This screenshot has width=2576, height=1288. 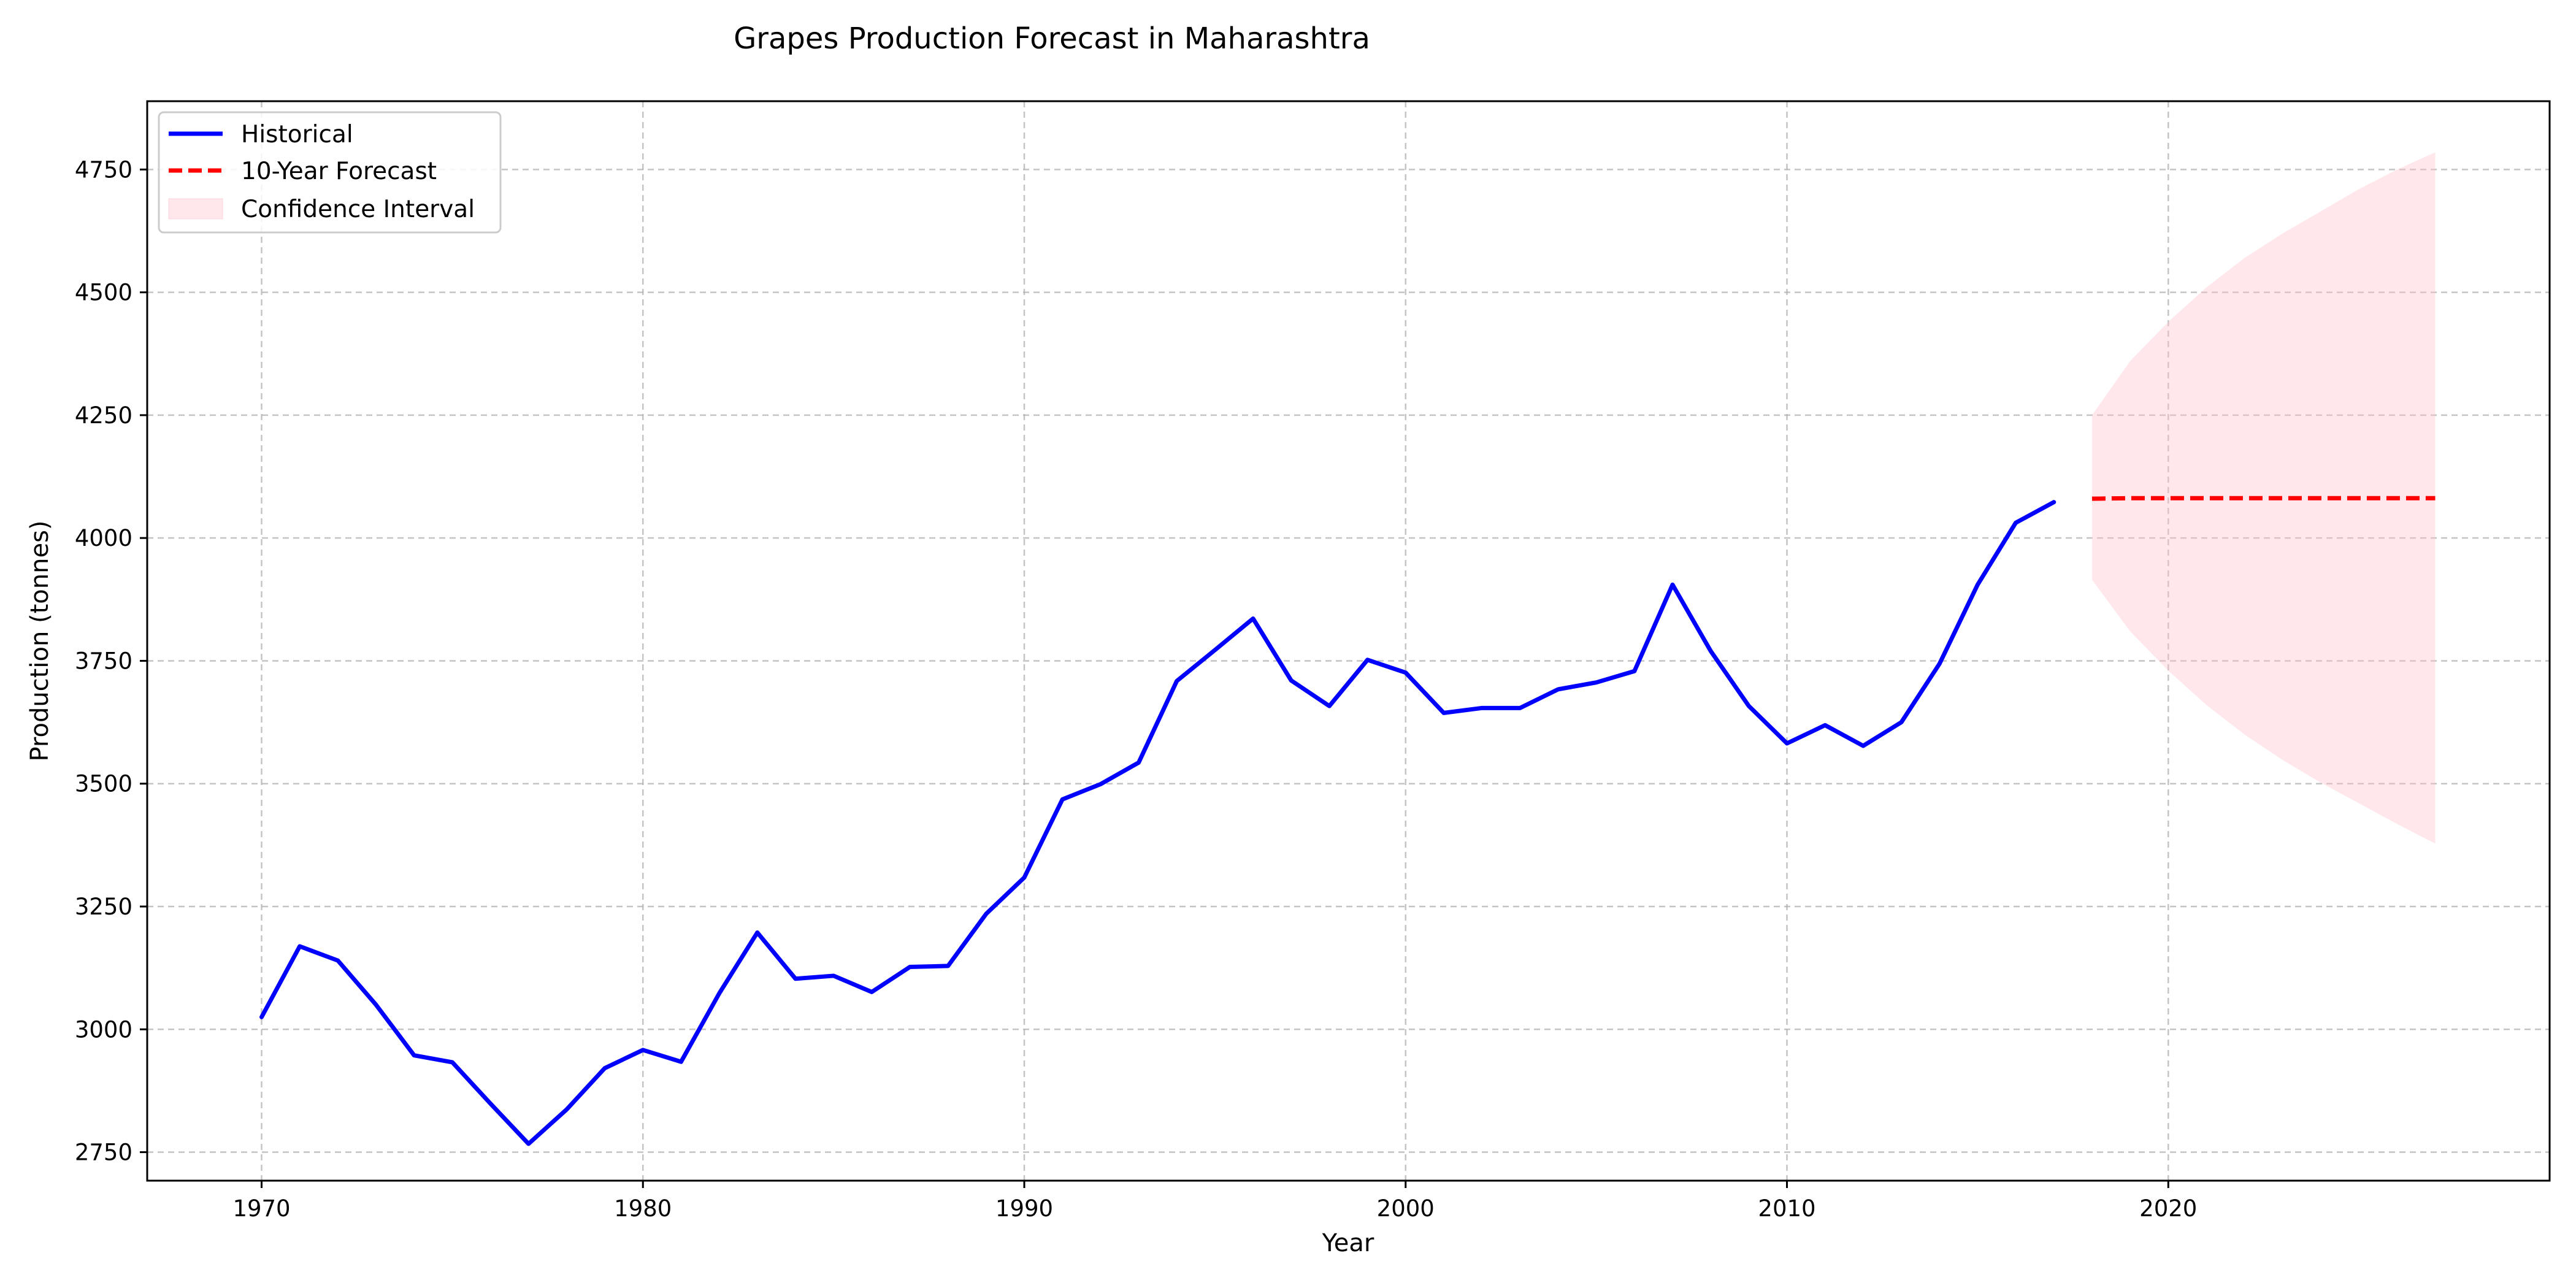 What do you see at coordinates (1024, 1208) in the screenshot?
I see `x-tick-label: 1990` at bounding box center [1024, 1208].